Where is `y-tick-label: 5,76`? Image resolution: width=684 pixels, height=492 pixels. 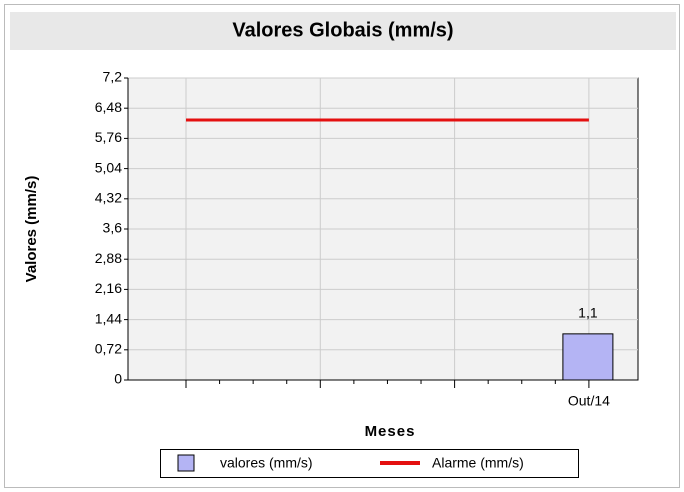
y-tick-label: 5,76 is located at coordinates (108, 137).